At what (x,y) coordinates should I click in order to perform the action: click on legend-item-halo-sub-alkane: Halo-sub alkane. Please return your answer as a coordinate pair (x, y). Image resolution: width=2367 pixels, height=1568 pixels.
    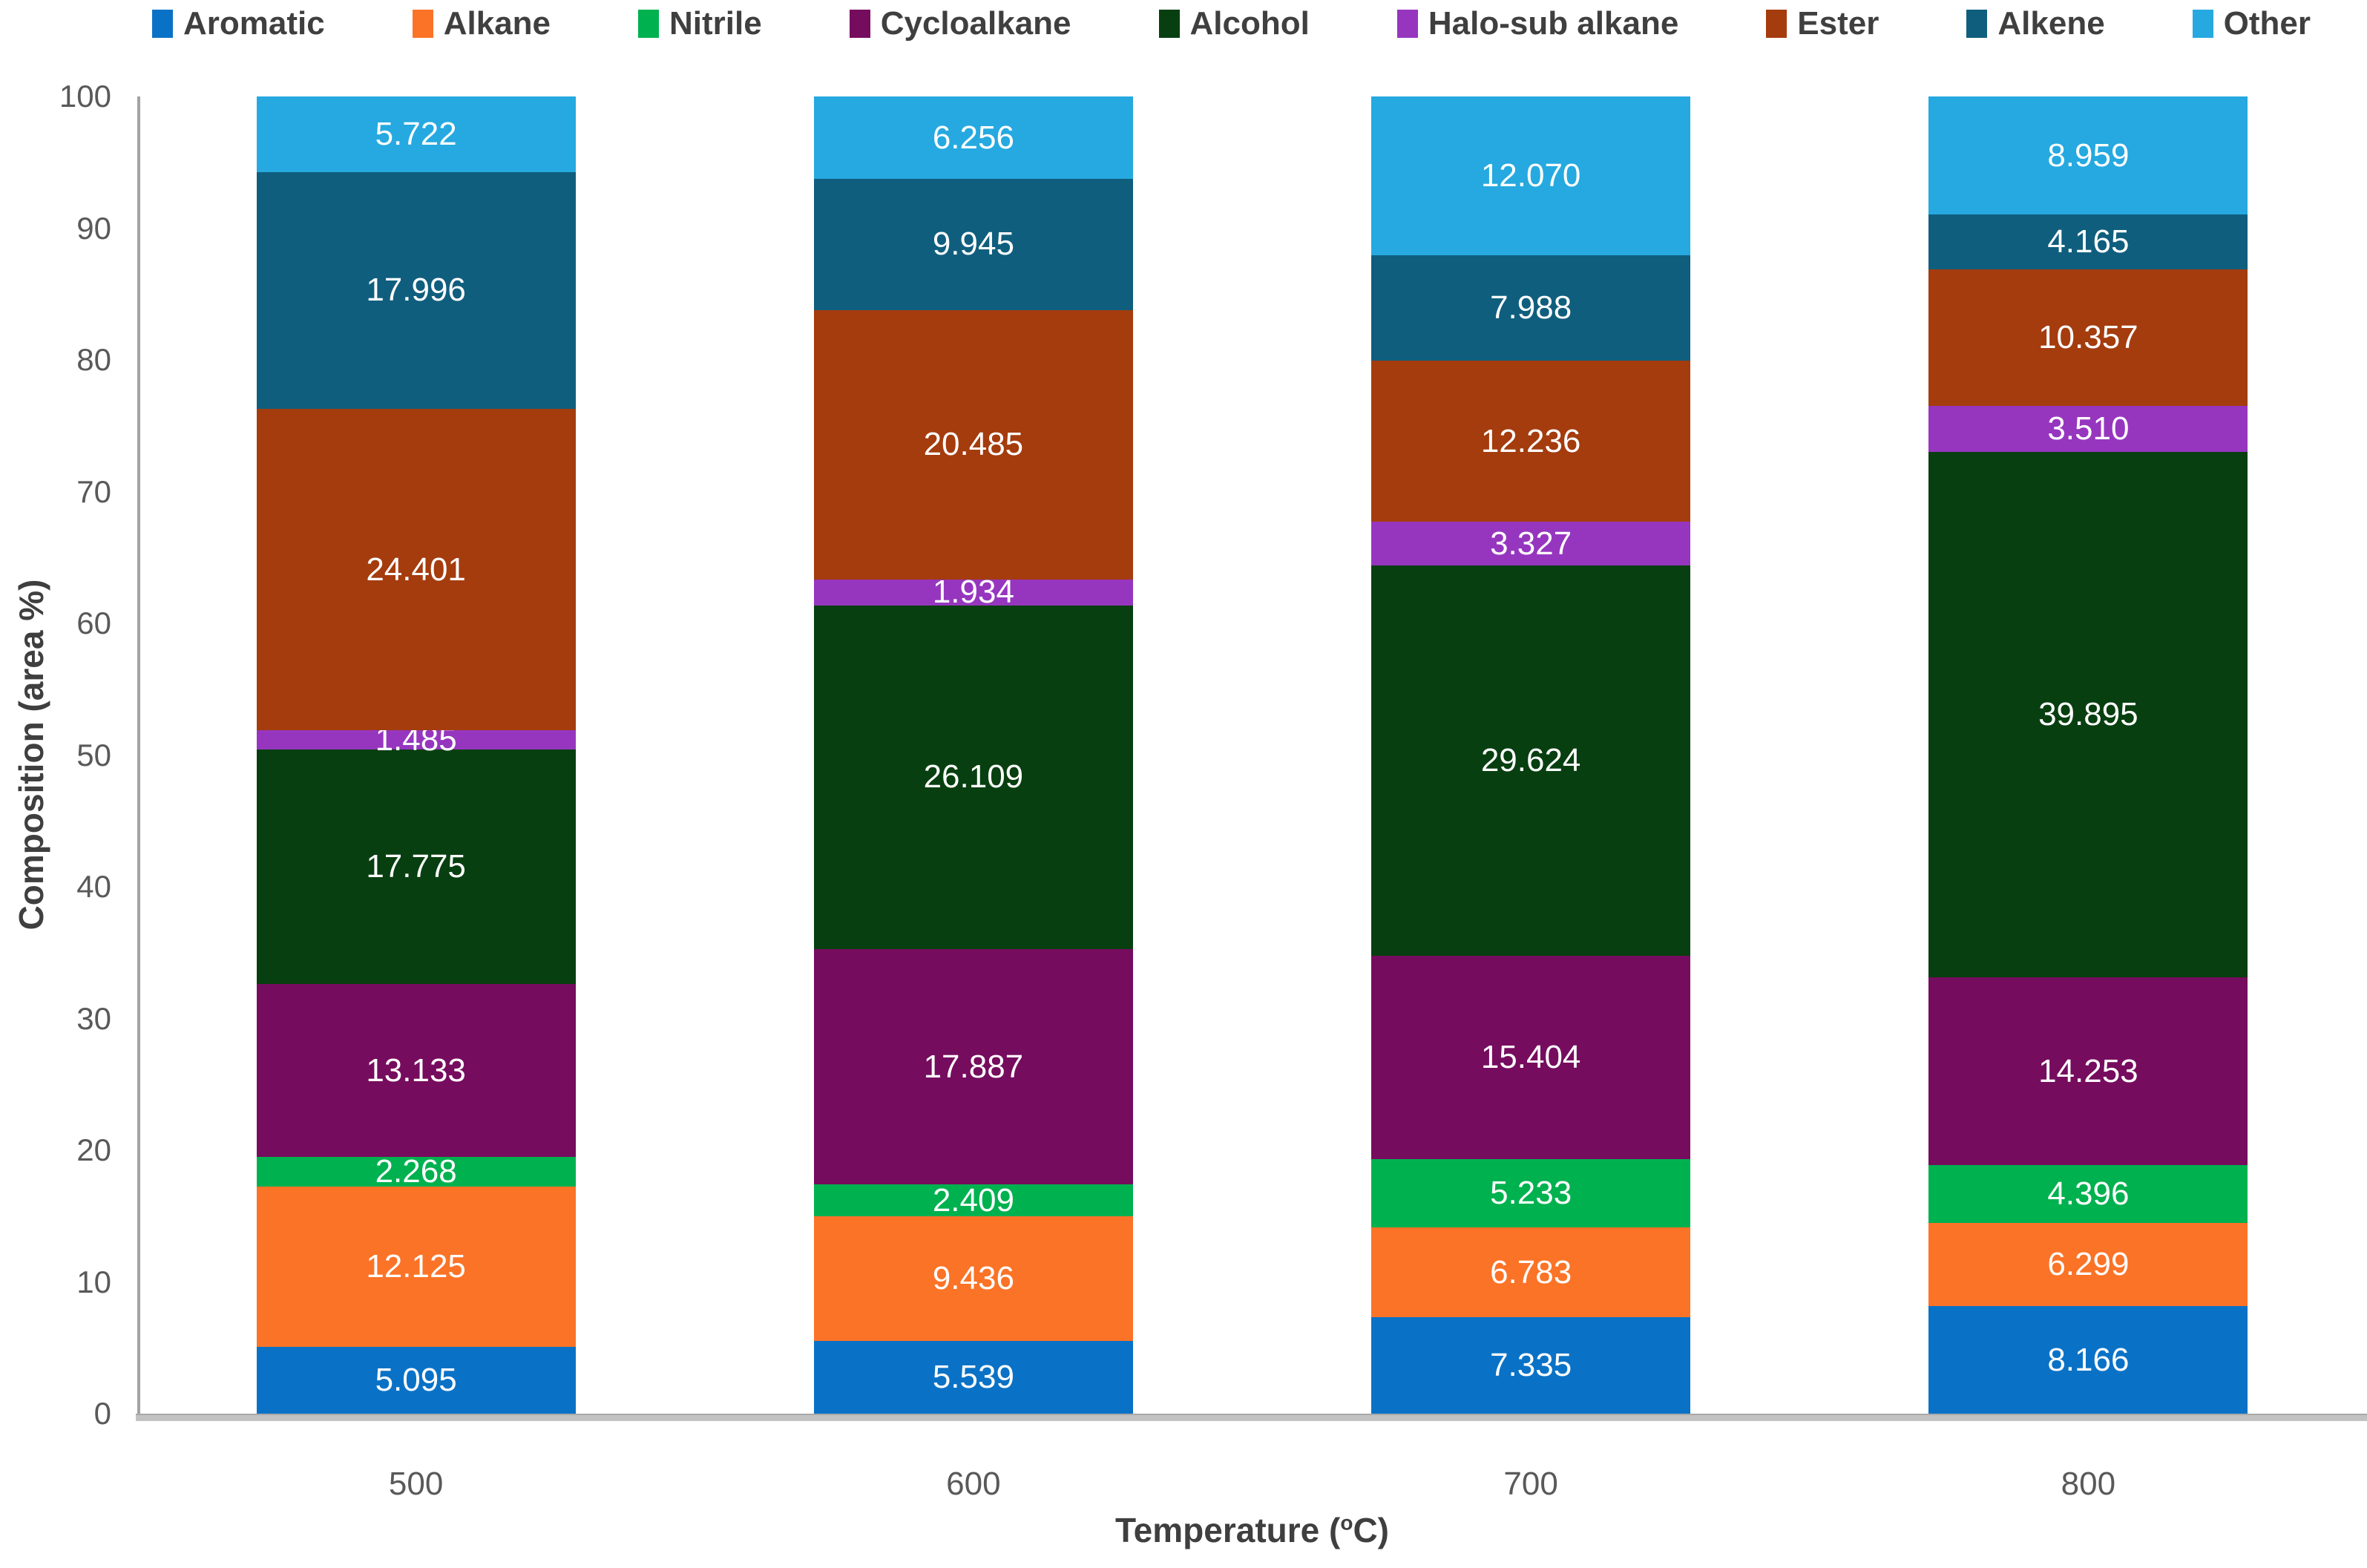
    Looking at the image, I should click on (1537, 23).